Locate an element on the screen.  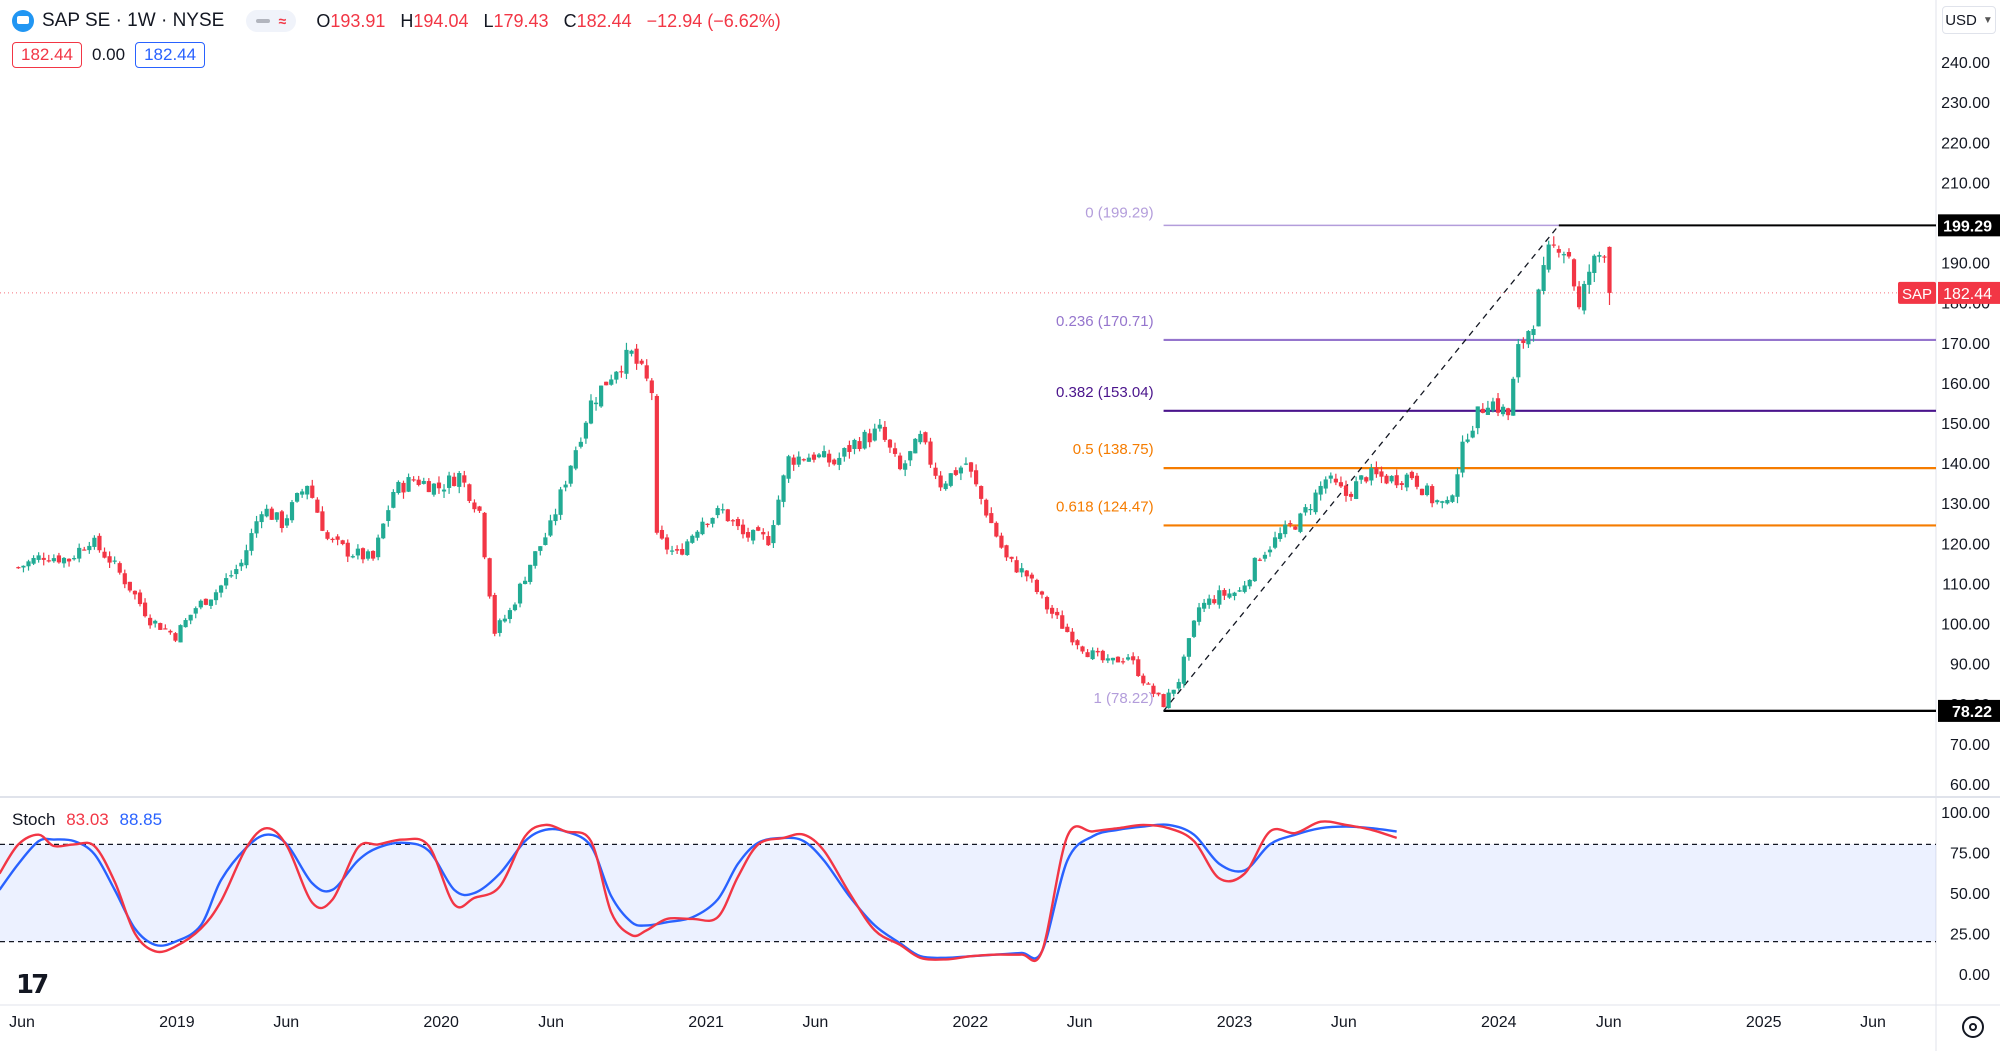
price-tick-label: 120.00 is located at coordinates (1965, 544).